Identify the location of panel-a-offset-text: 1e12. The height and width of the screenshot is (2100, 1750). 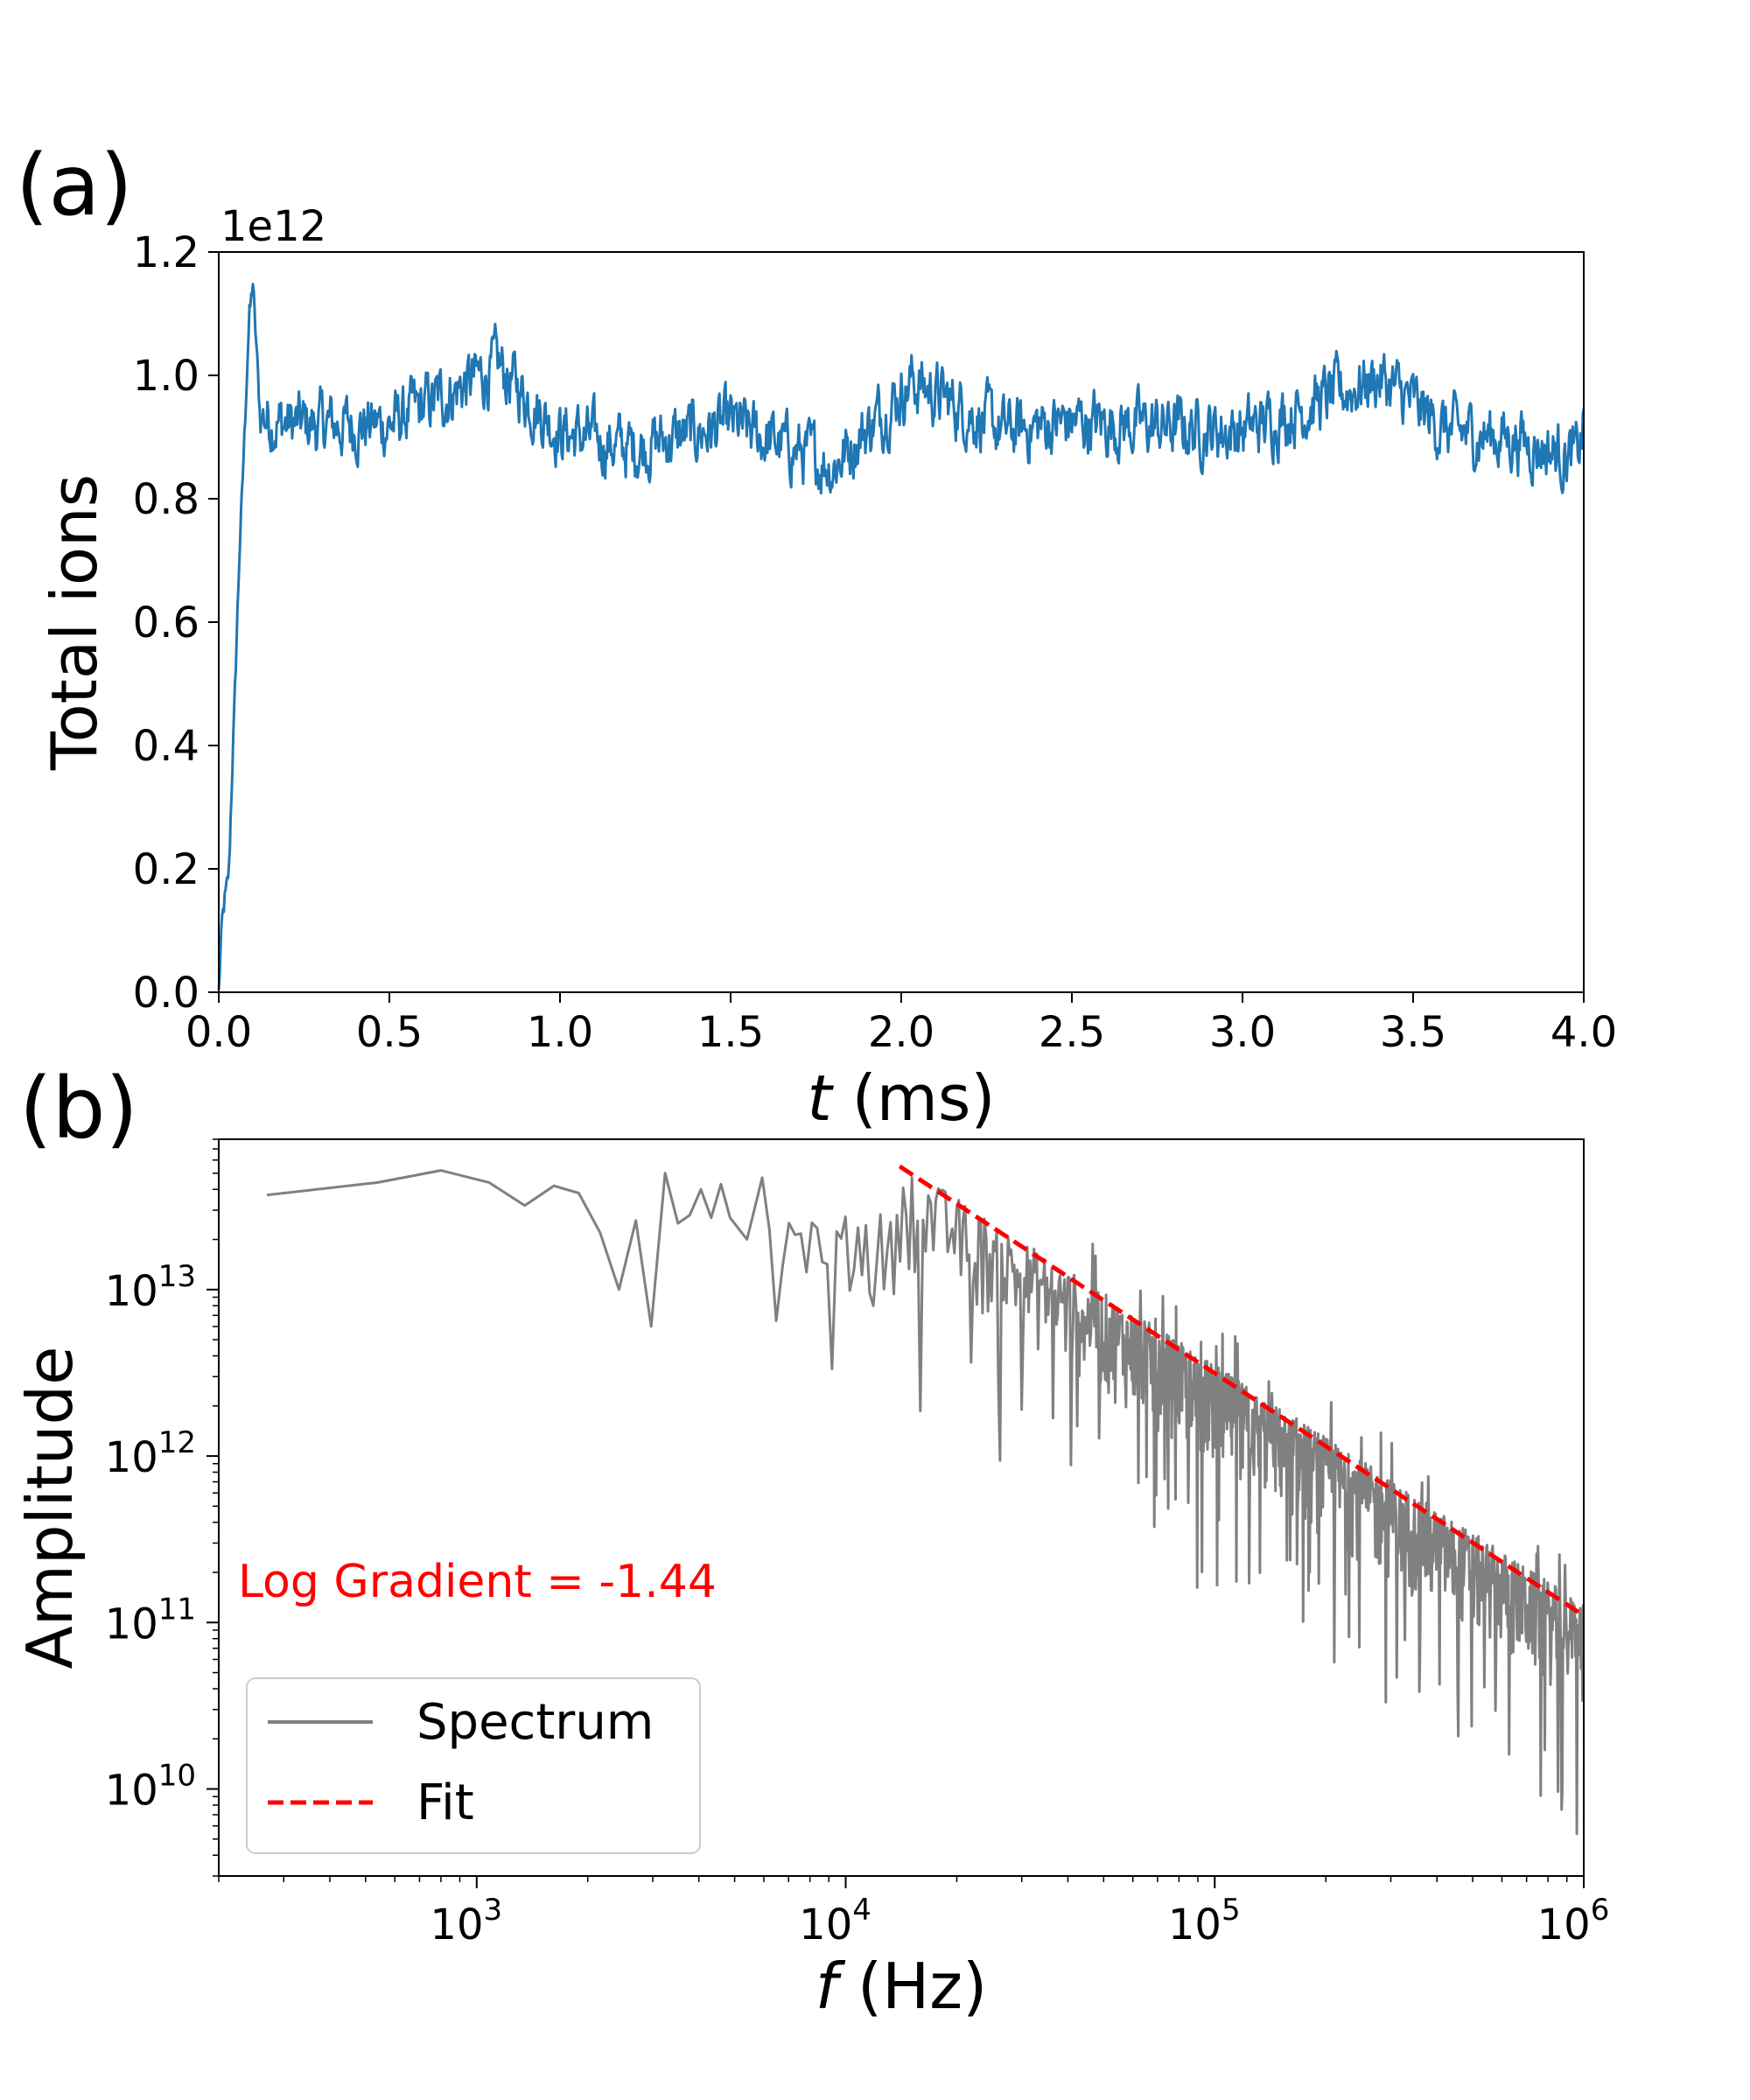
(273, 226).